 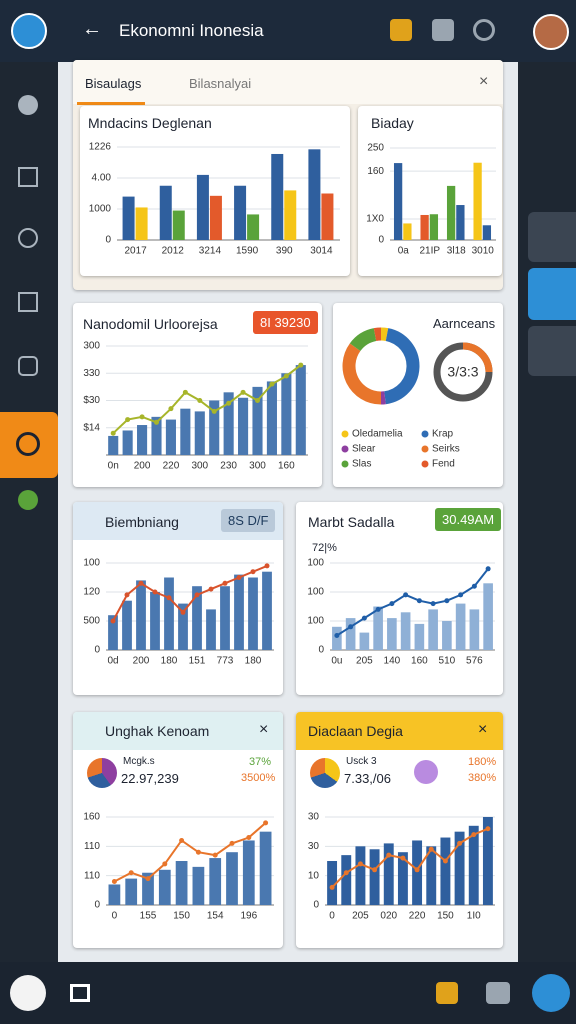 I want to click on legend-label: Oledamelia, so click(x=377, y=434).